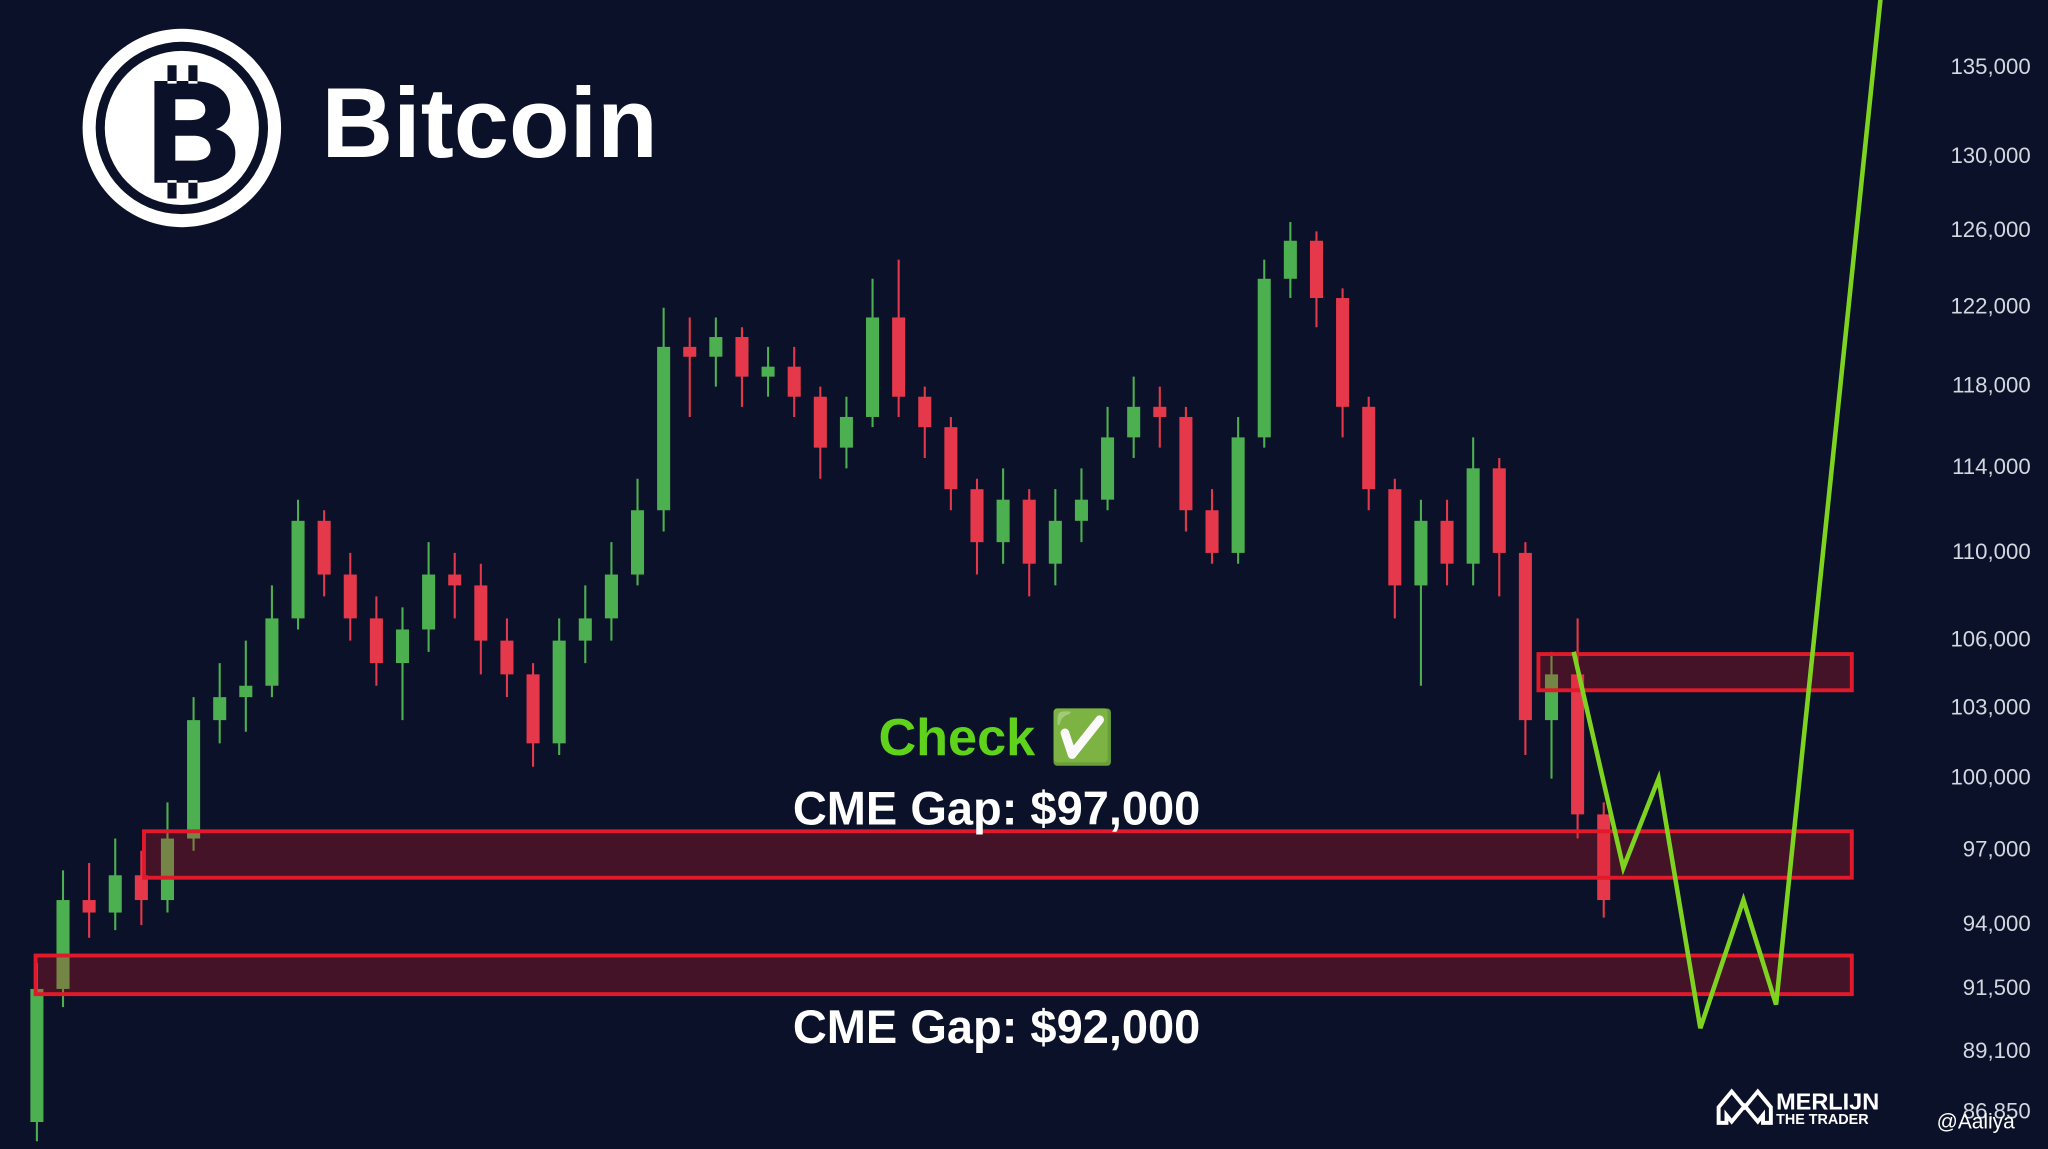  What do you see at coordinates (1997, 1050) in the screenshot?
I see `y-tick-label: 89,100` at bounding box center [1997, 1050].